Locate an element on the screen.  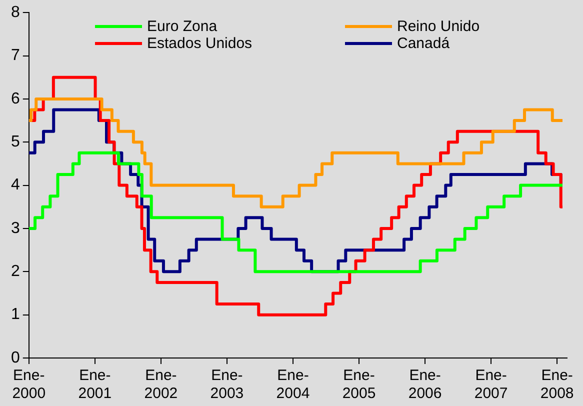
x-tick-label: Ene-2004 is located at coordinates (293, 384).